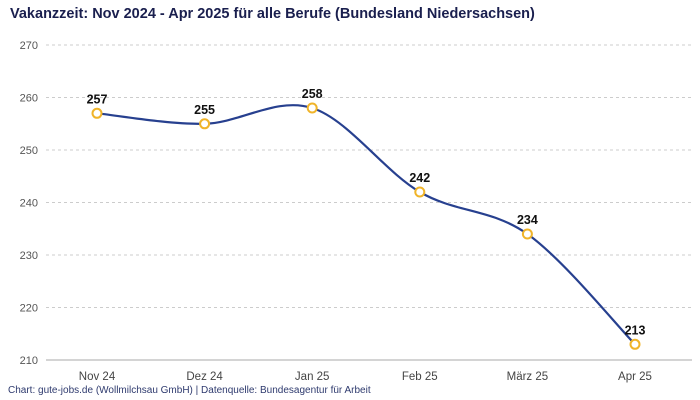 The height and width of the screenshot is (400, 700). What do you see at coordinates (29, 361) in the screenshot?
I see `y-tick-label: 210` at bounding box center [29, 361].